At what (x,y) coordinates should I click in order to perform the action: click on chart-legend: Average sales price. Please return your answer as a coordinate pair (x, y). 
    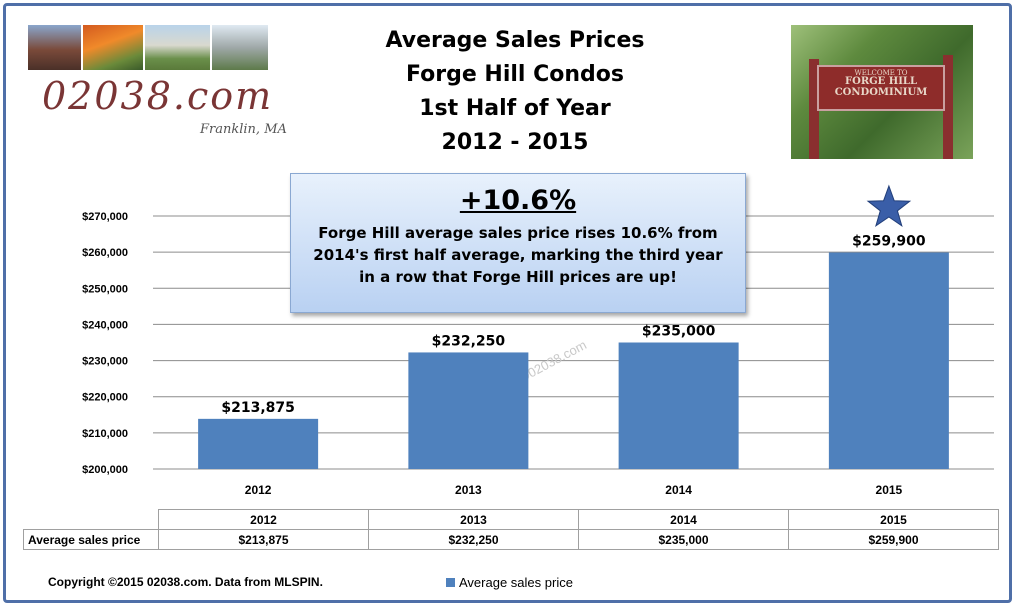
    Looking at the image, I should click on (509, 582).